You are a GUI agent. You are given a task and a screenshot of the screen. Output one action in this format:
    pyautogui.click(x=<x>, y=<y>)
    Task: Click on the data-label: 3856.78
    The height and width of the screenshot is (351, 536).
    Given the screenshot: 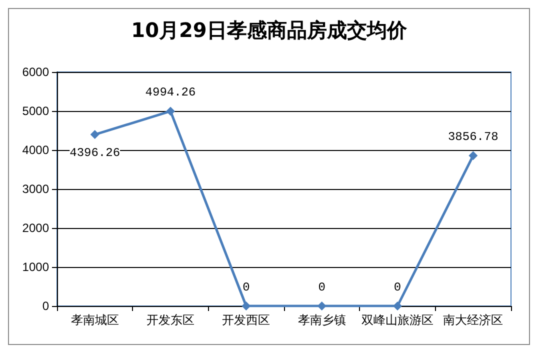 What is the action you would take?
    pyautogui.click(x=473, y=137)
    